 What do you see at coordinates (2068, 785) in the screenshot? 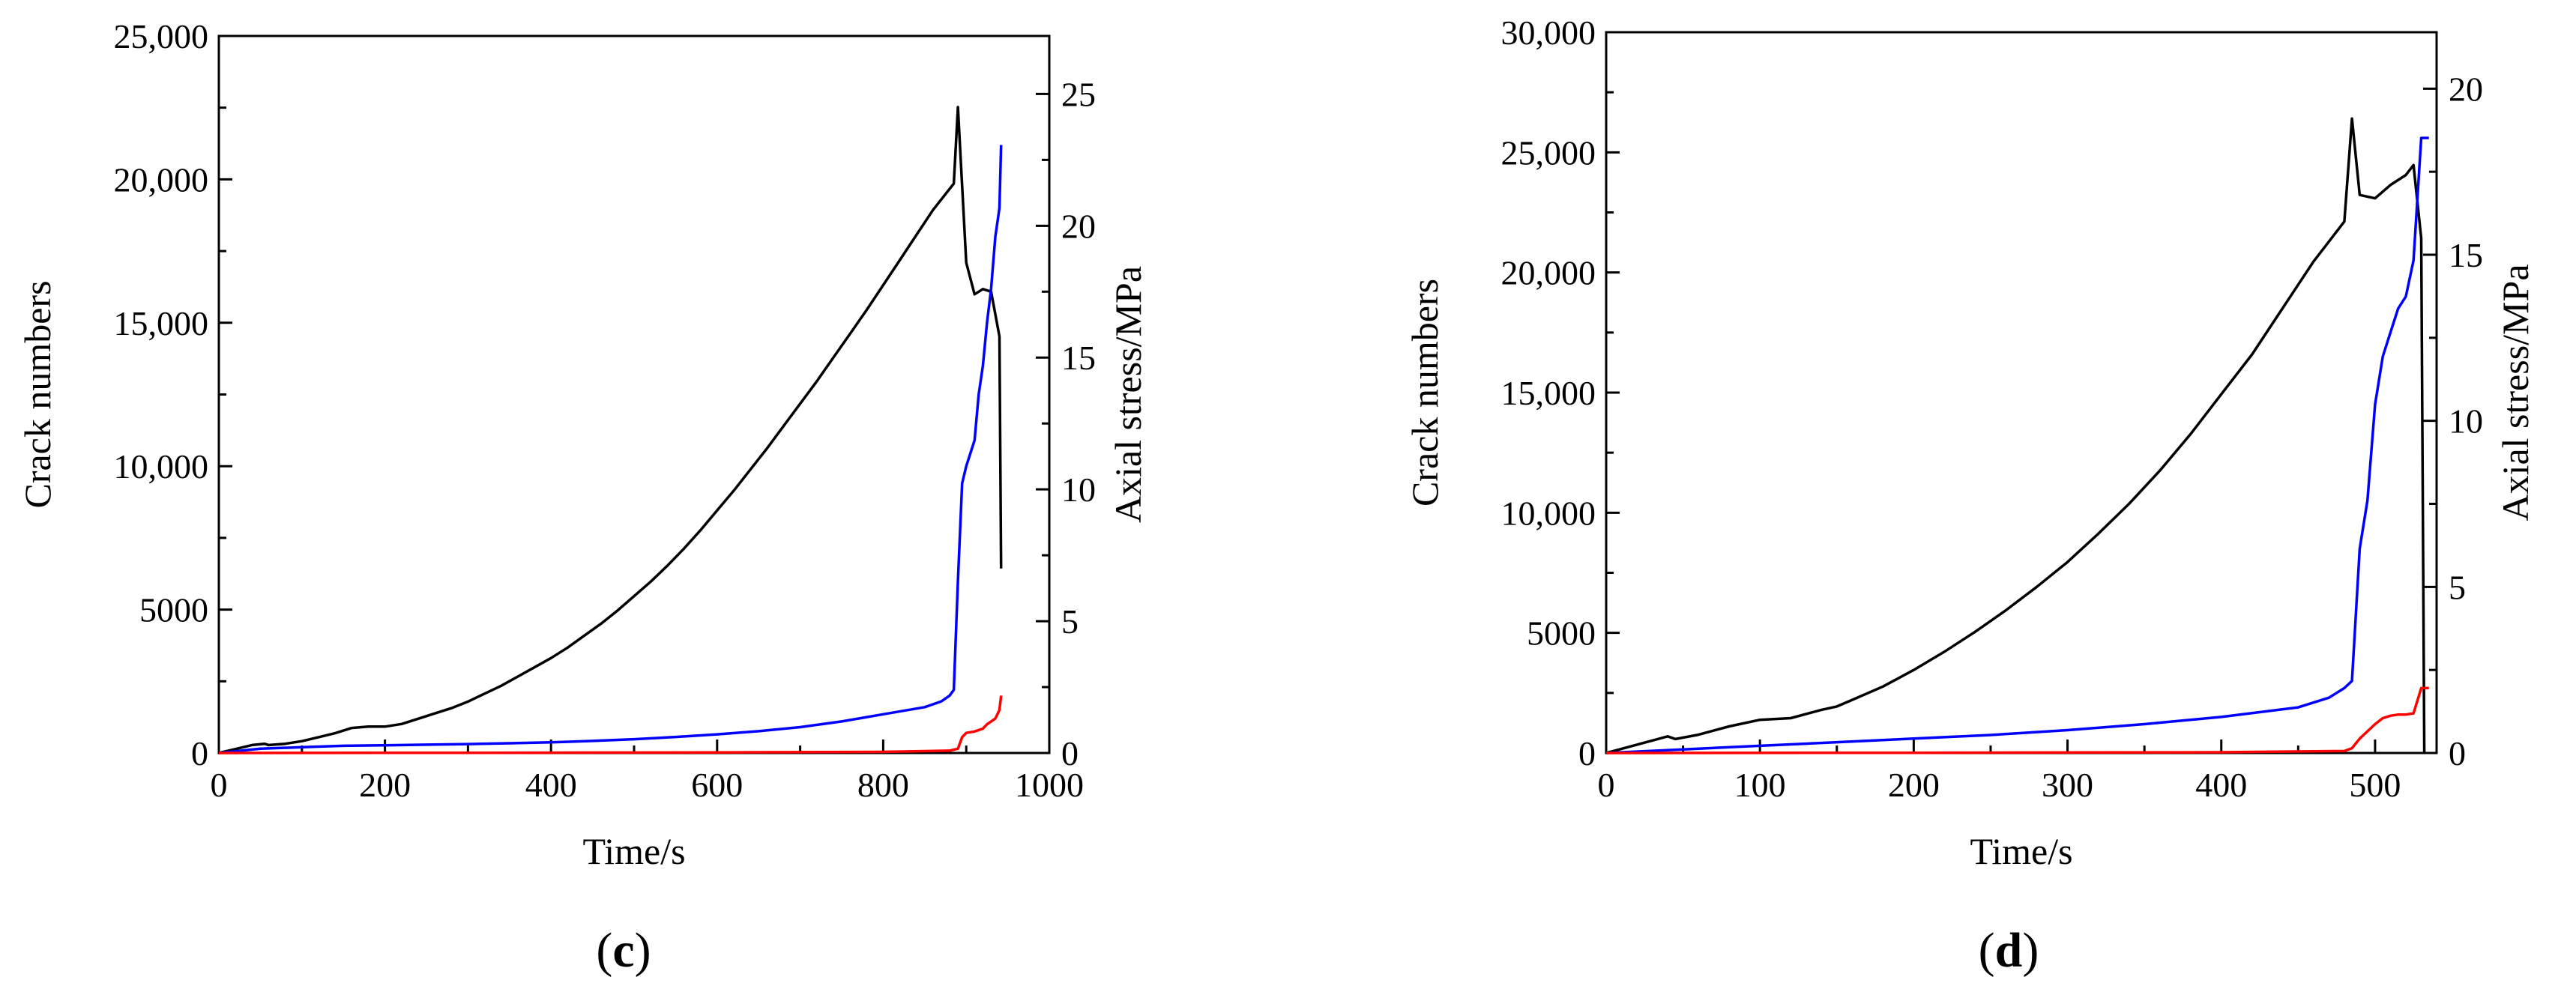
I see `x-tick-label: 300` at bounding box center [2068, 785].